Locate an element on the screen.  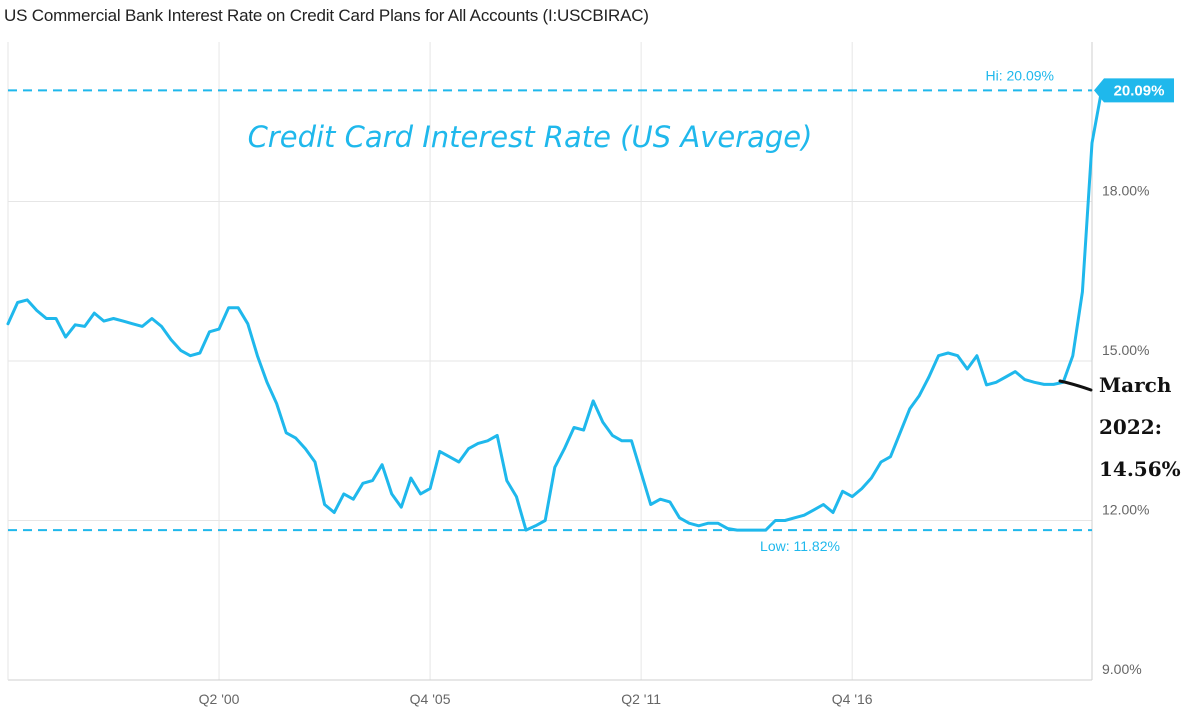
annotation-note-line-3: 14.56% is located at coordinates (1140, 469).